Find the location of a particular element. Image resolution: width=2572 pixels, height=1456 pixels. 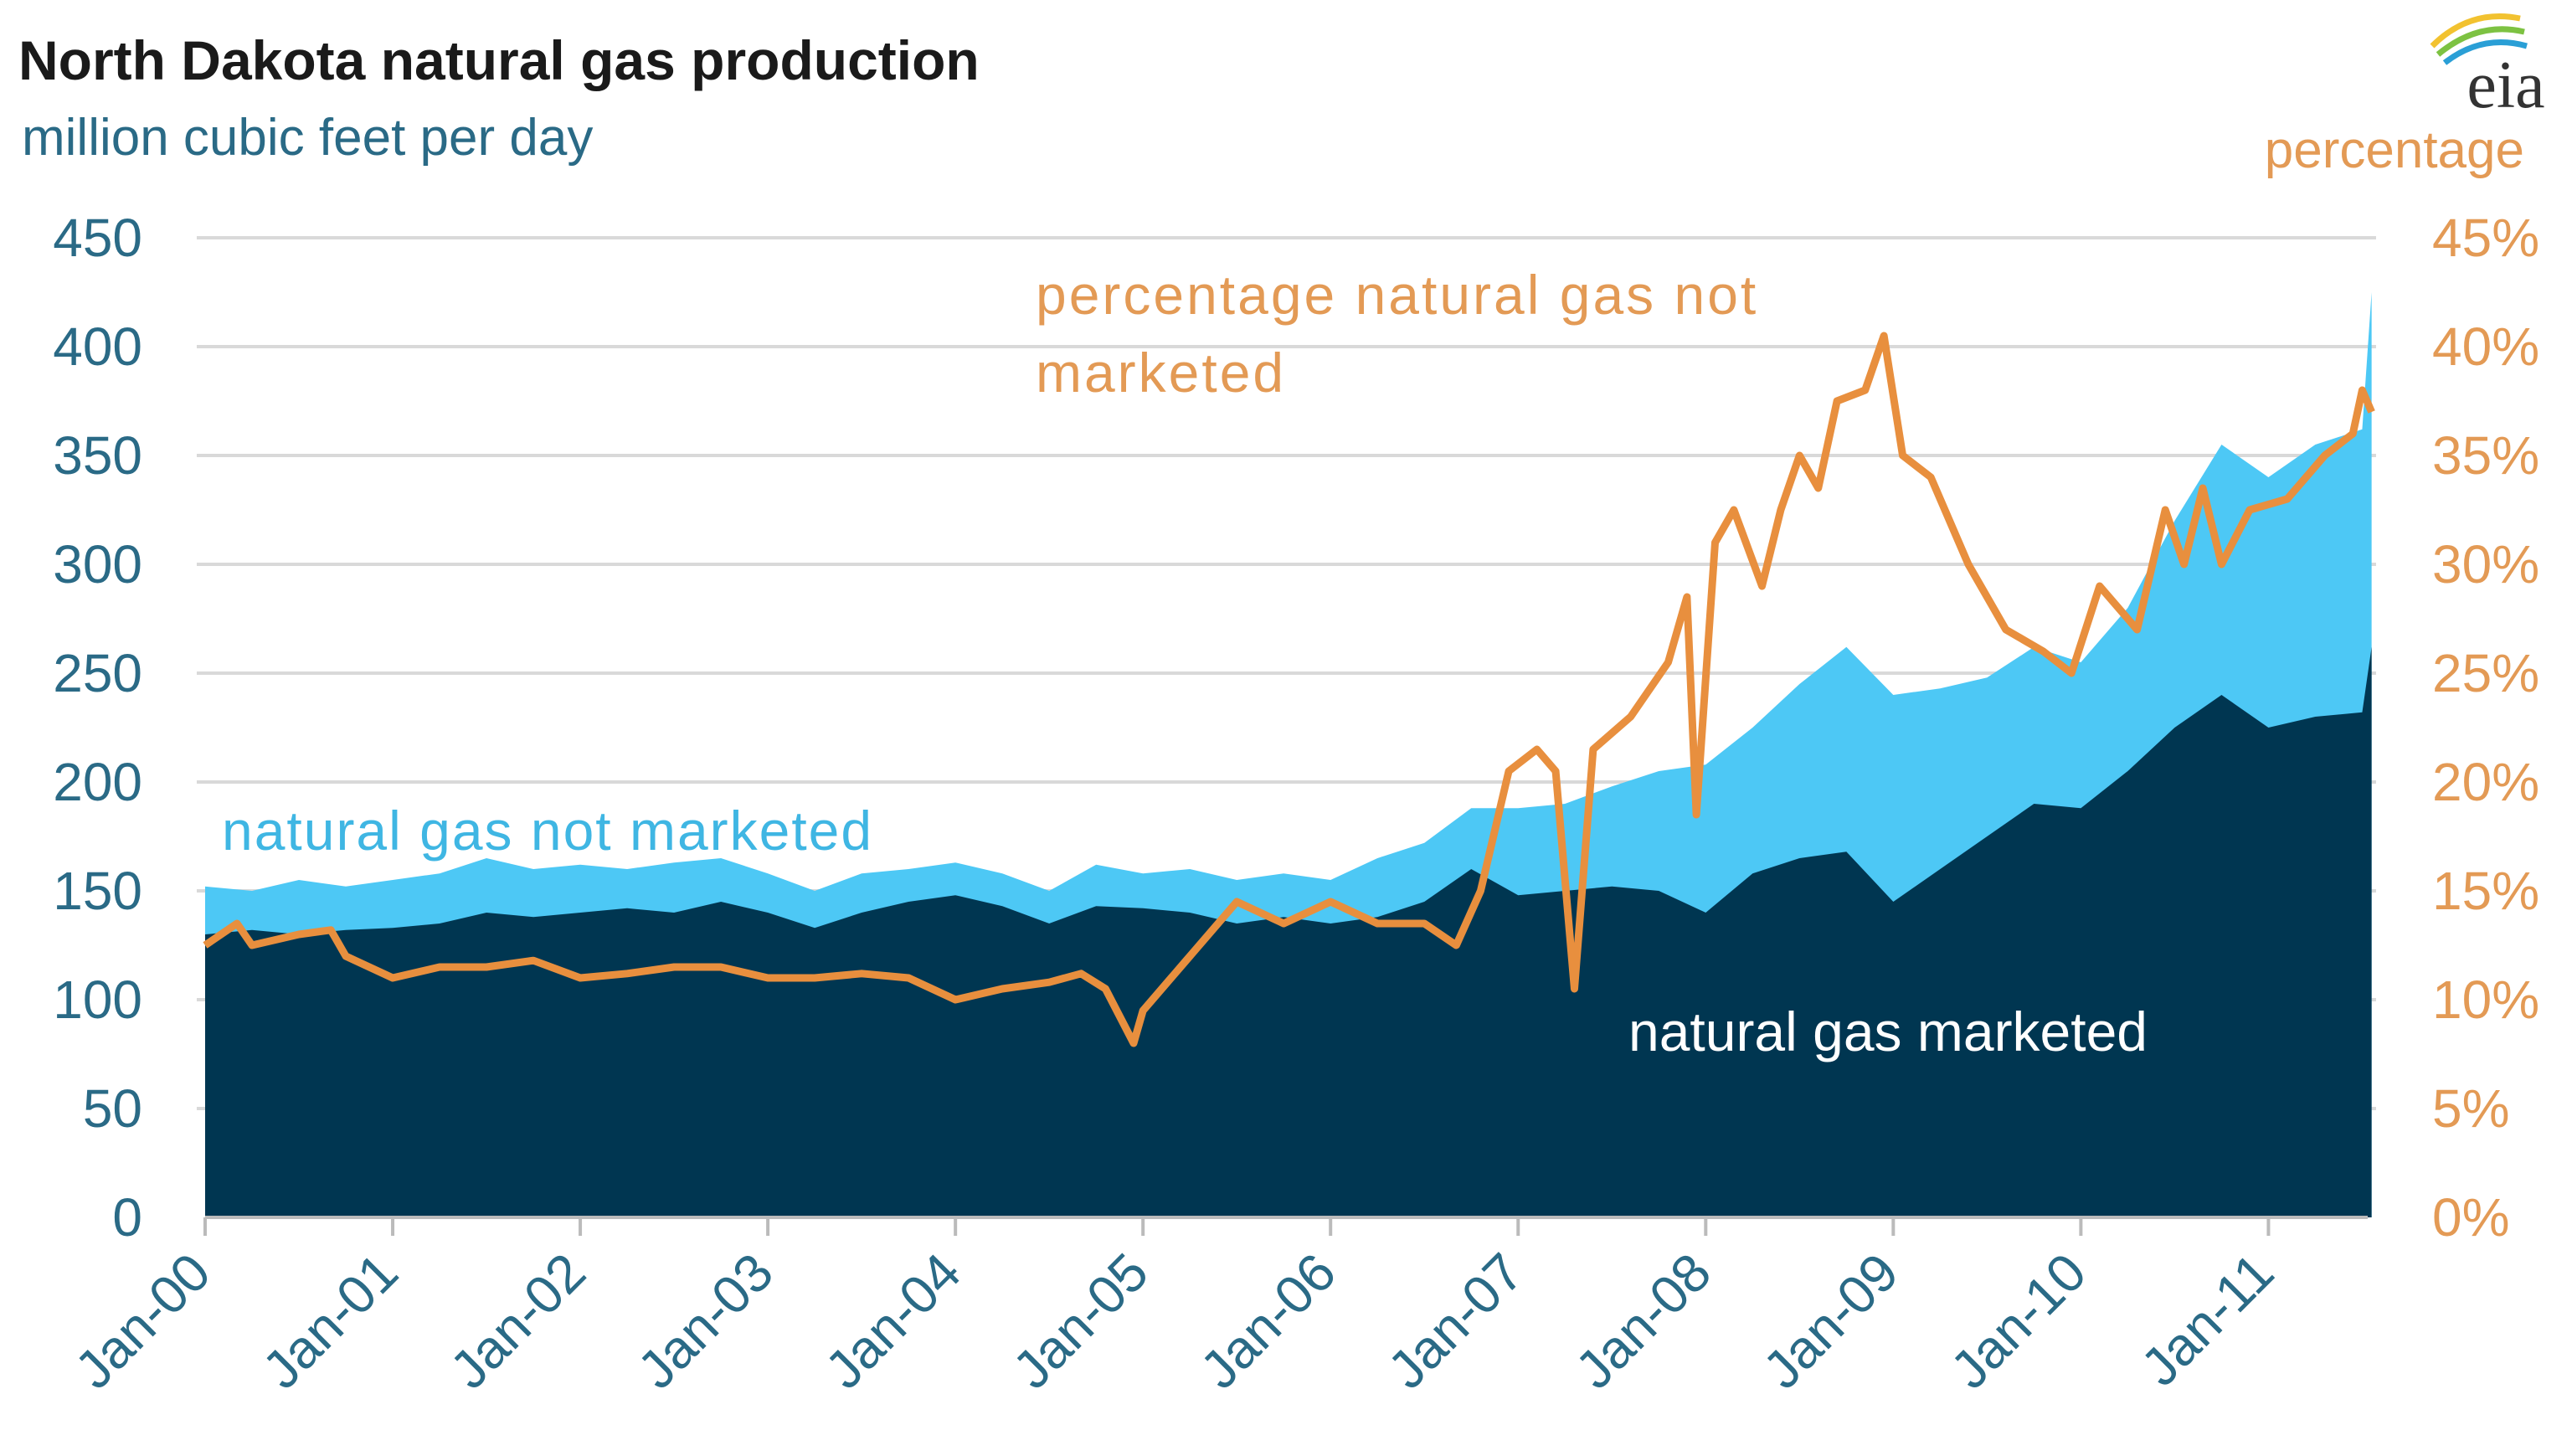

x-tick-label: Jan-07 is located at coordinates (1456, 1321).